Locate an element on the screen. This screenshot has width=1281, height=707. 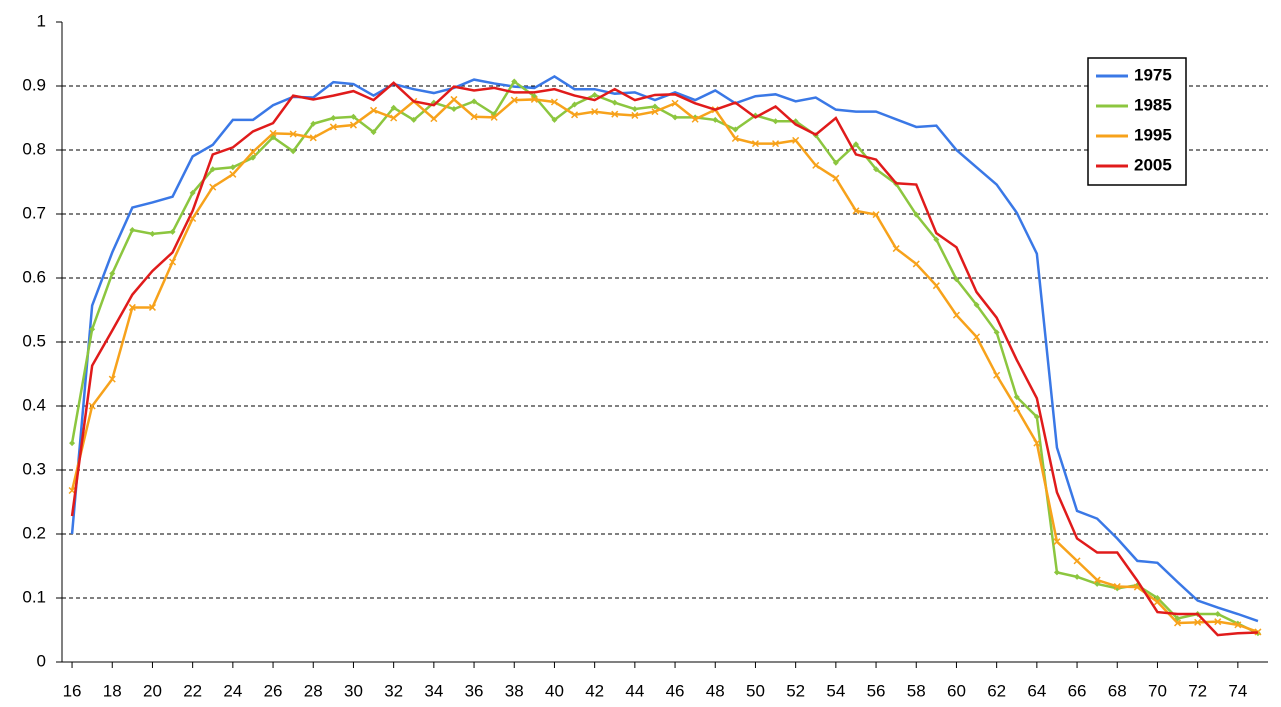
x-tick-label: 56 is located at coordinates (876, 690).